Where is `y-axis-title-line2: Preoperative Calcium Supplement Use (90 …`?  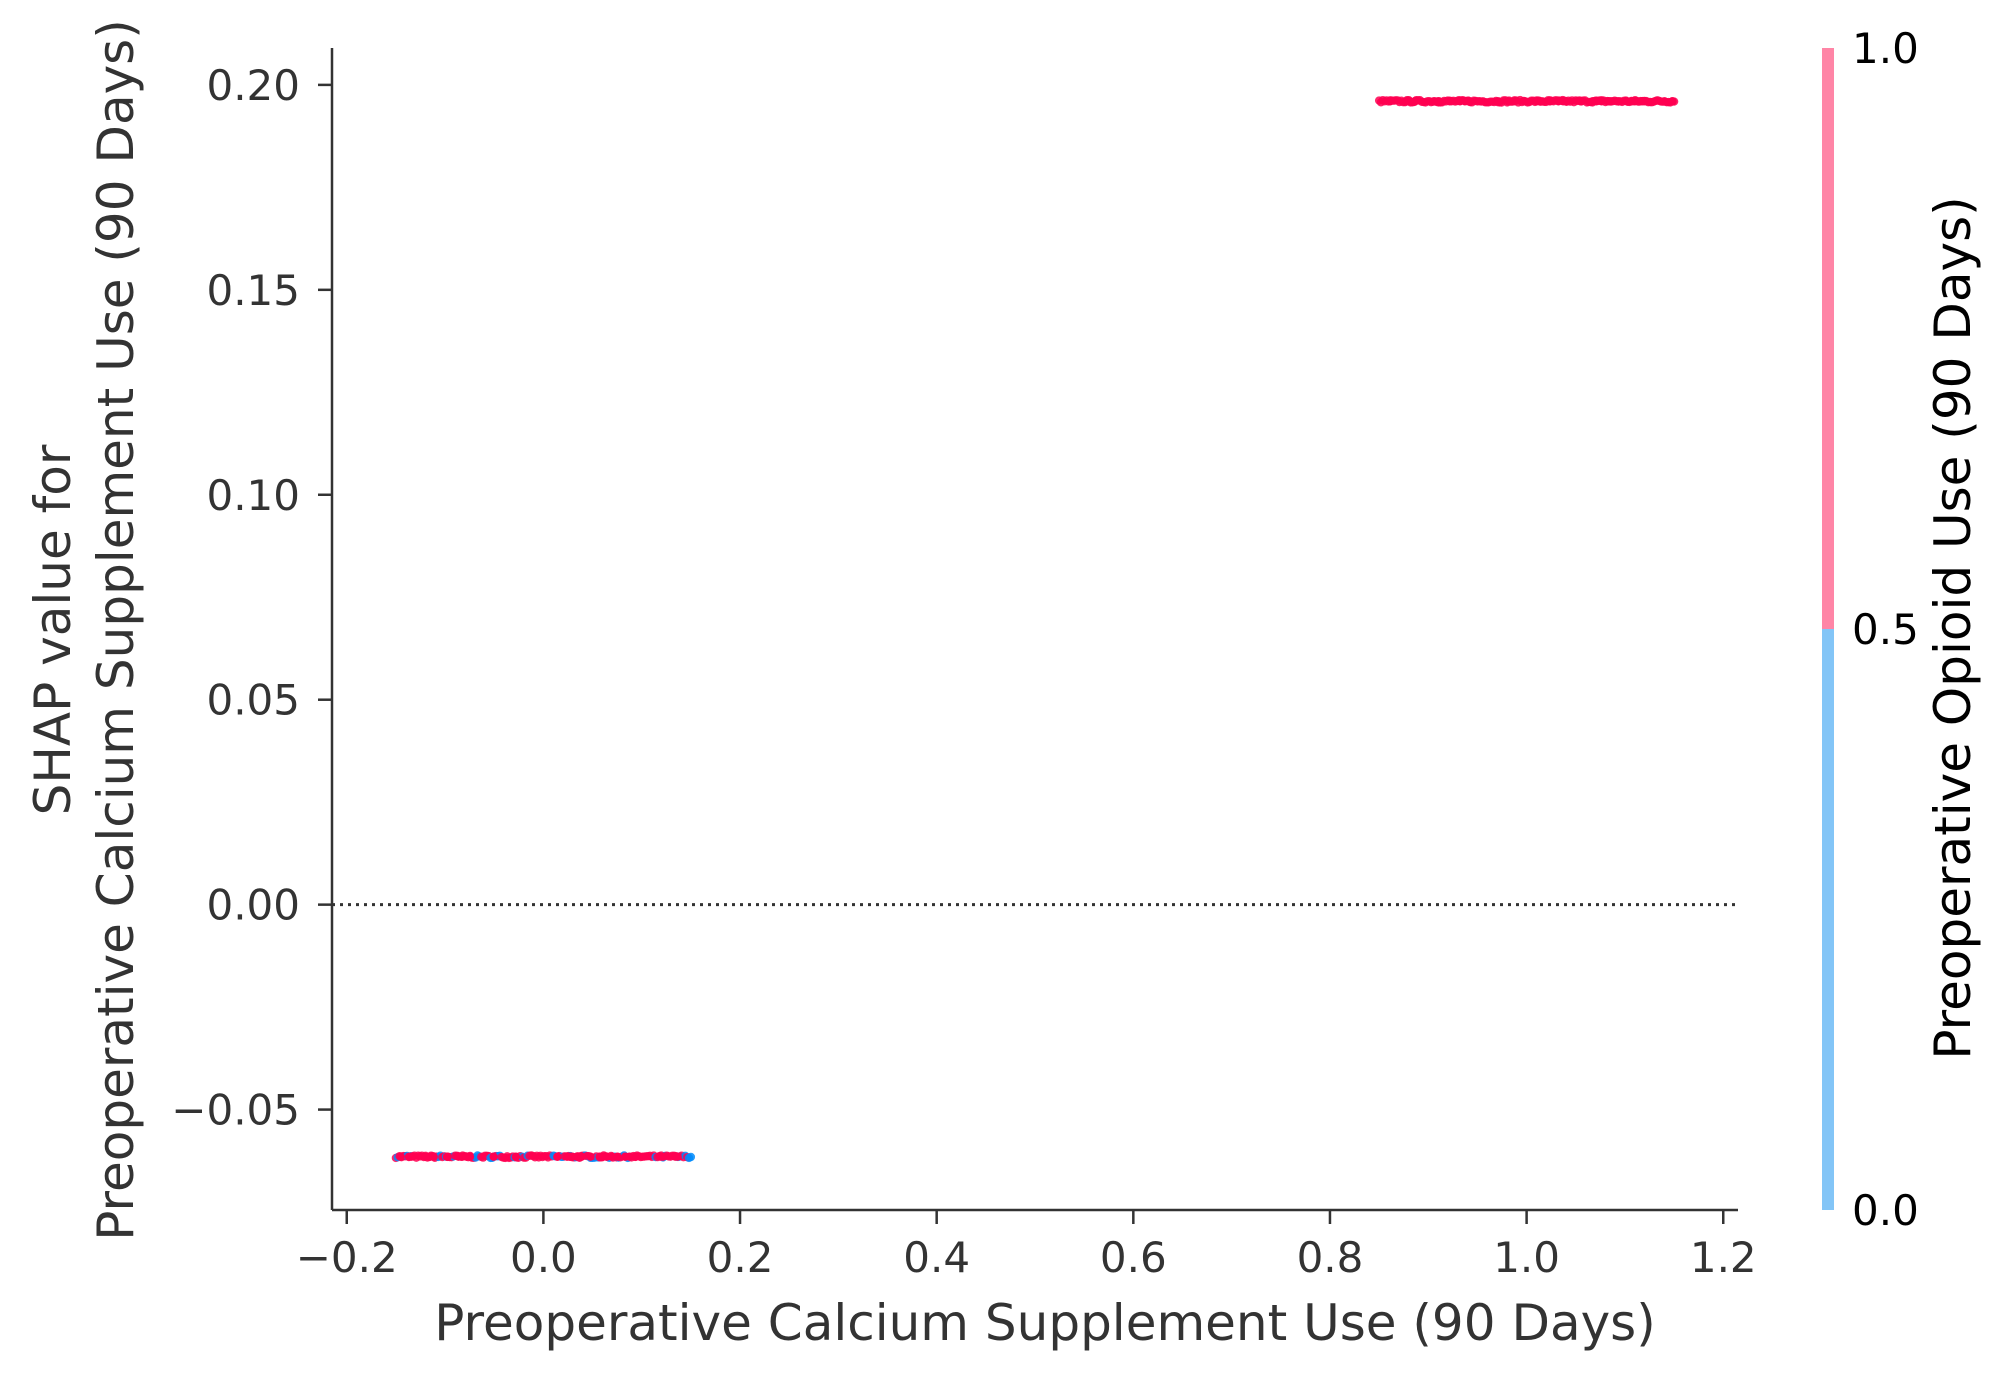 y-axis-title-line2: Preoperative Calcium Supplement Use (90 … is located at coordinates (116, 629).